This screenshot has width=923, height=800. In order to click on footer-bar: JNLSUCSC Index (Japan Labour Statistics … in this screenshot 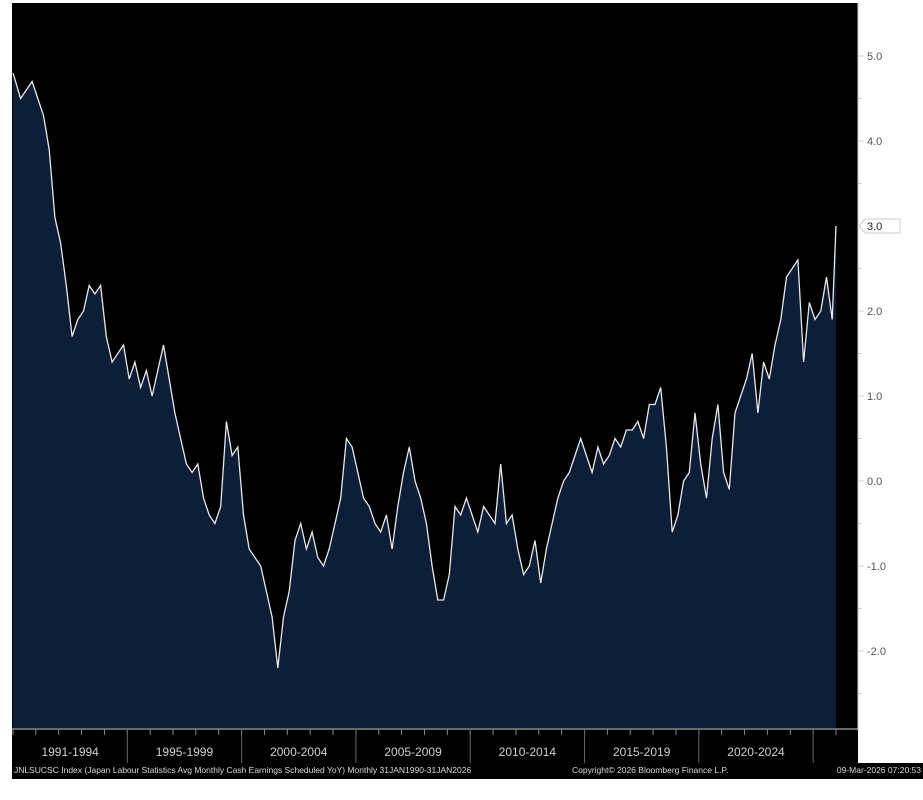, I will do `click(467, 771)`.